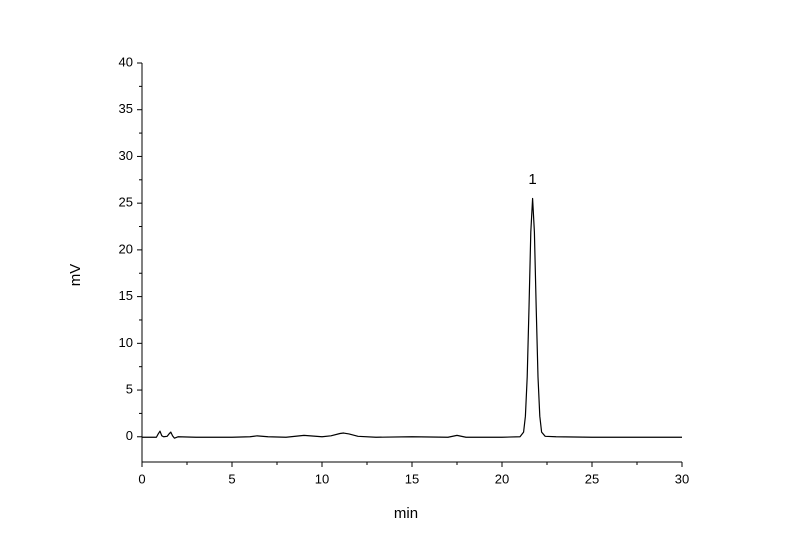 The height and width of the screenshot is (554, 793). I want to click on x-tick-label: 5, so click(231, 478).